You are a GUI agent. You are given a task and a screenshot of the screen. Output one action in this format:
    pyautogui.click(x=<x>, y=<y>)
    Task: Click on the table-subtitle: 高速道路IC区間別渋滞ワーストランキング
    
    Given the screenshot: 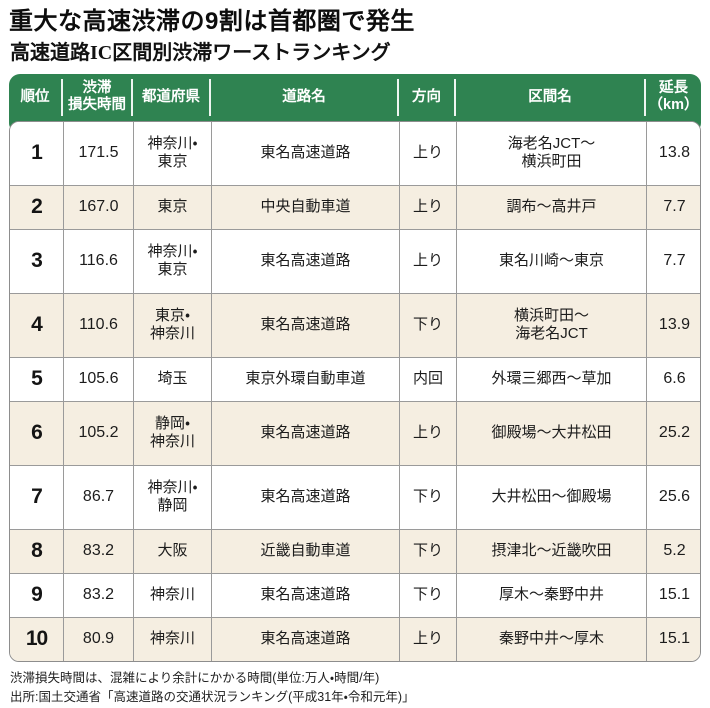 What is the action you would take?
    pyautogui.click(x=200, y=52)
    